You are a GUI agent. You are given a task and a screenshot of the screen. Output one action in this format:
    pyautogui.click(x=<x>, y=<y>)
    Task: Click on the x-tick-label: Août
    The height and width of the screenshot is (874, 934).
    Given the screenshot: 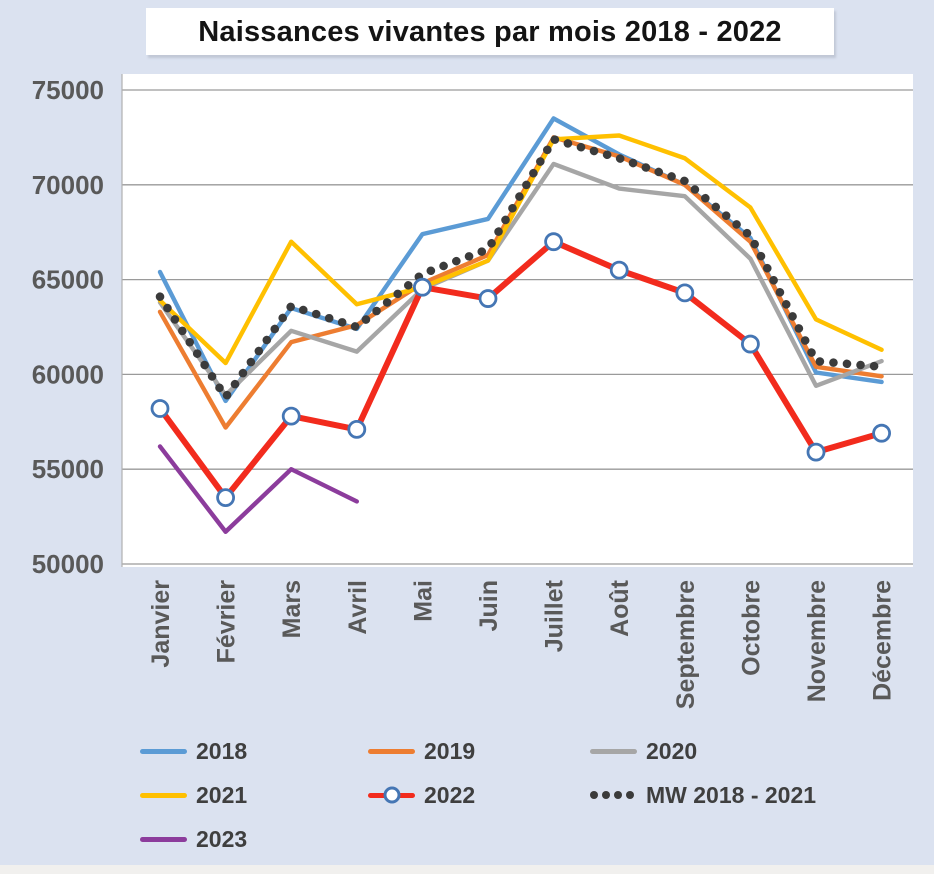 What is the action you would take?
    pyautogui.click(x=620, y=608)
    